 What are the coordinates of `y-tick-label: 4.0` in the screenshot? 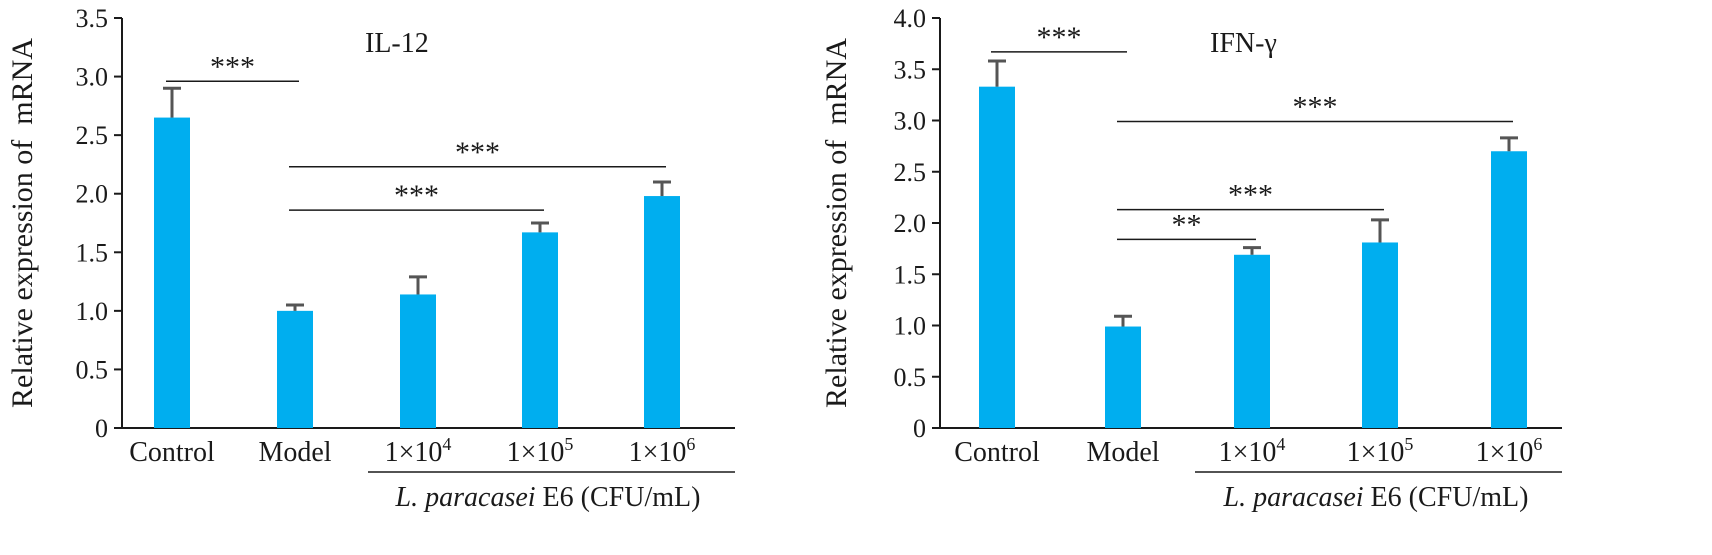 It's located at (910, 18).